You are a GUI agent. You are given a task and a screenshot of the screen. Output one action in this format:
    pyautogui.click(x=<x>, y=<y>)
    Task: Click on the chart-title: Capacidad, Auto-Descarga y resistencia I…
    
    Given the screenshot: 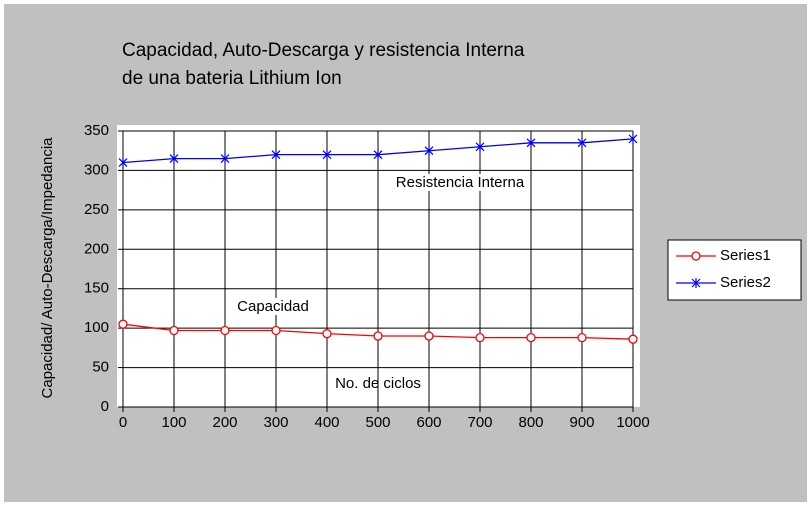 What is the action you would take?
    pyautogui.click(x=323, y=50)
    